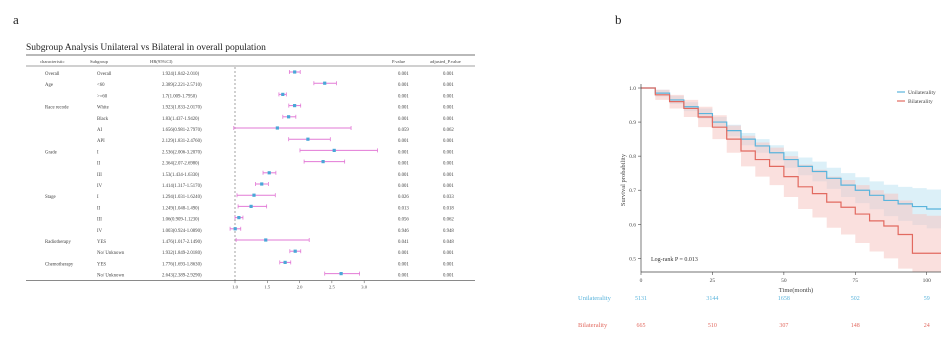  Describe the element at coordinates (632, 157) in the screenshot. I see `y-tick-label: 0.8` at that location.